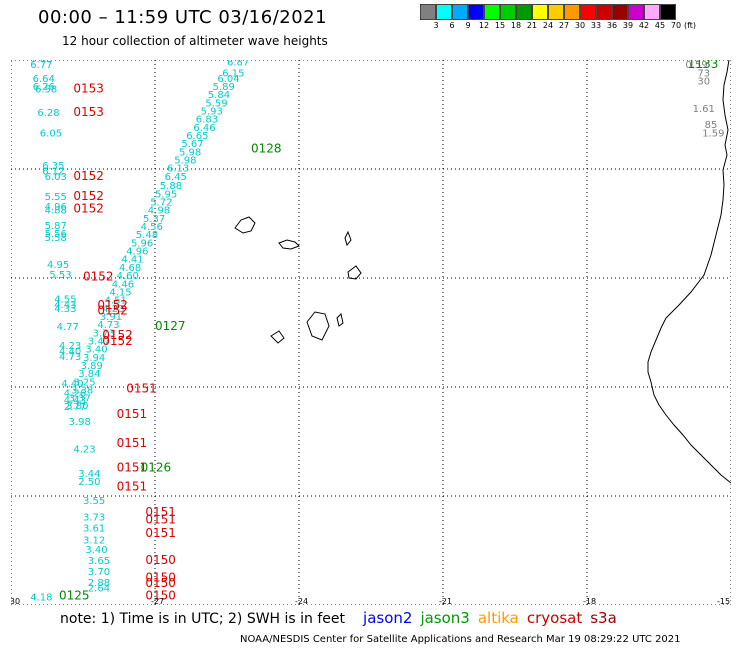 This screenshot has height=650, width=740. Describe the element at coordinates (48, 113) in the screenshot. I see `swh-value: 6.28` at that location.